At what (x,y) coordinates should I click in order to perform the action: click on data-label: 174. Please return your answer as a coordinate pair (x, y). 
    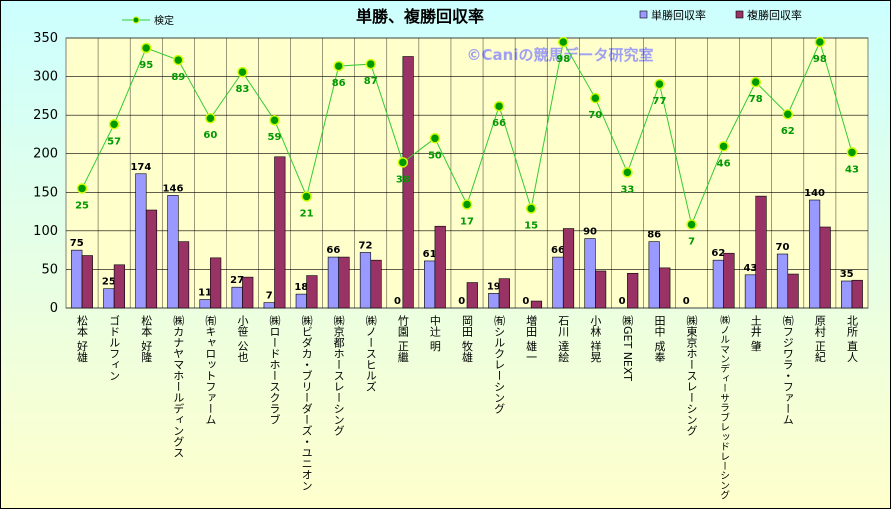
    Looking at the image, I should click on (140, 167).